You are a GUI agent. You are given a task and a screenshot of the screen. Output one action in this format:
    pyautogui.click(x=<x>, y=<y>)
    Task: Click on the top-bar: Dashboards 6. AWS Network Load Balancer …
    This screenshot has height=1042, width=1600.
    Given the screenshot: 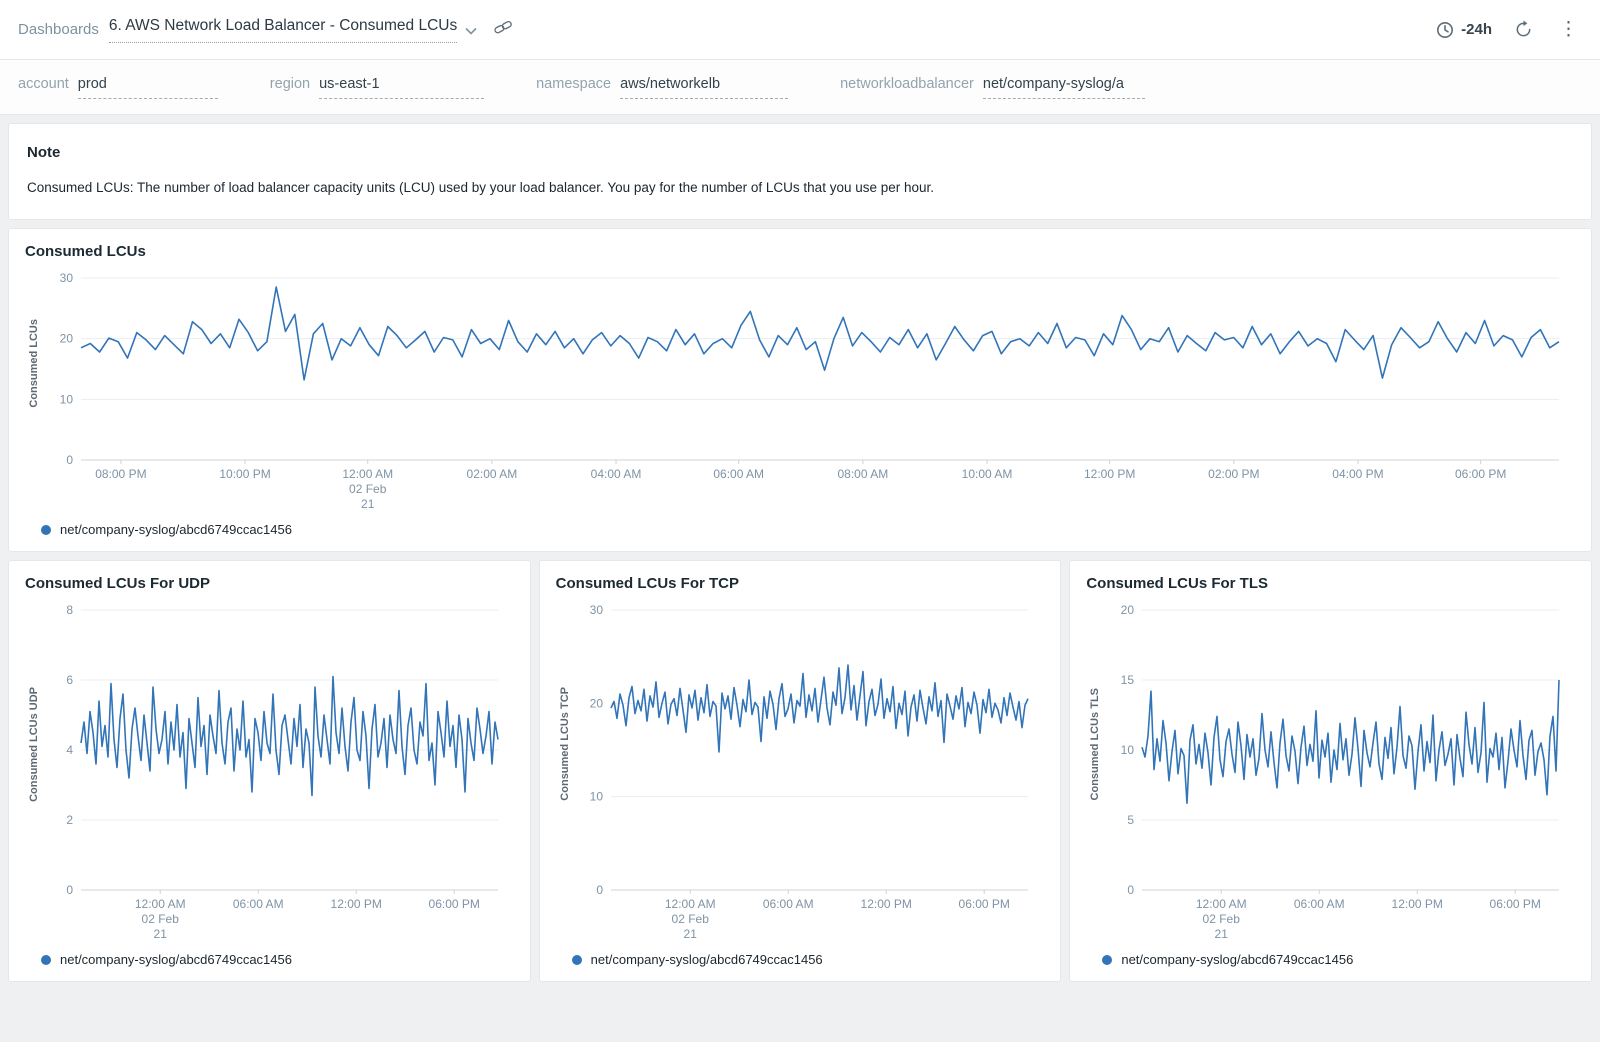 What is the action you would take?
    pyautogui.click(x=800, y=30)
    